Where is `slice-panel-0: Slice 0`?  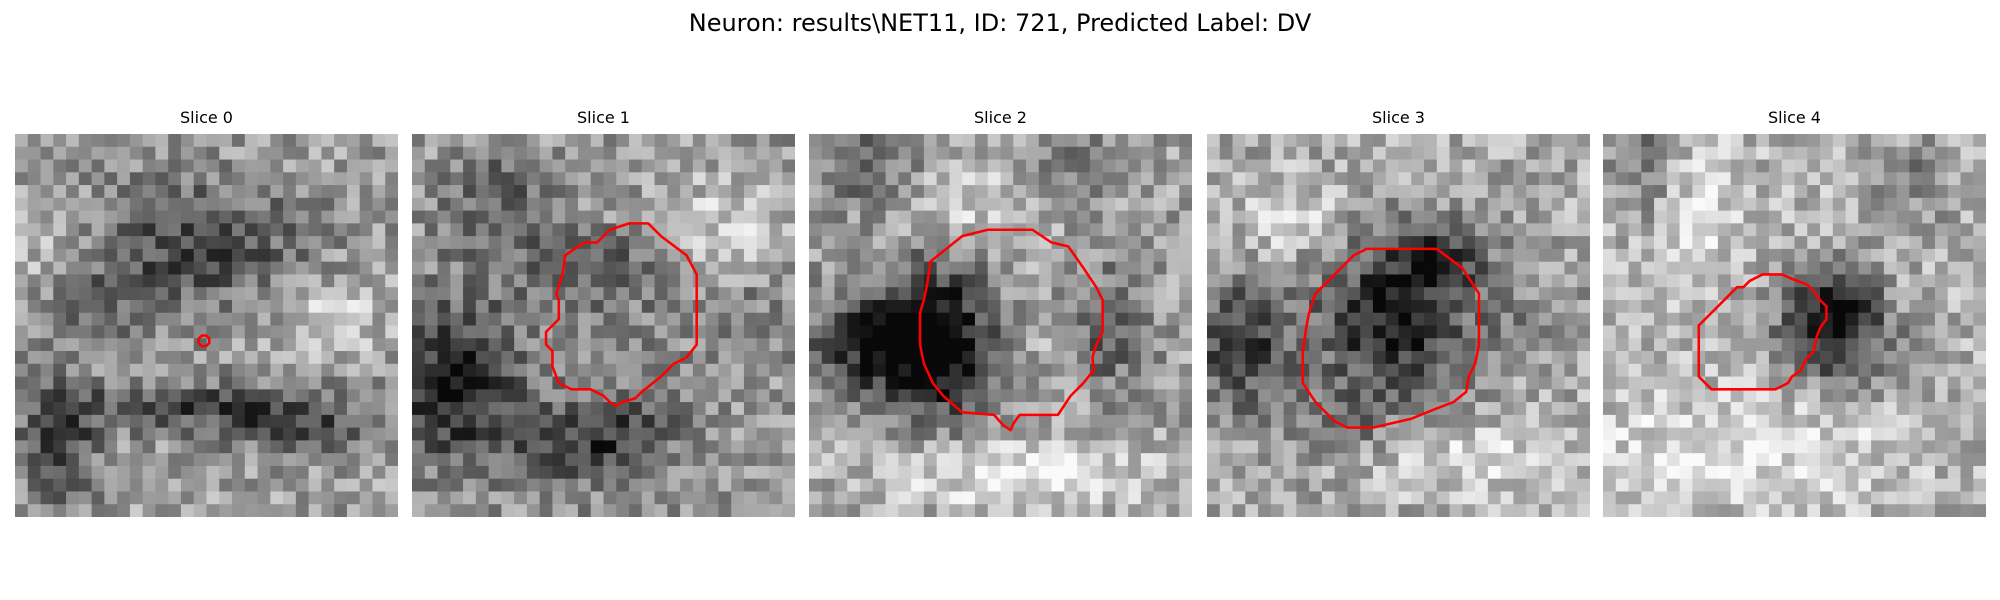 slice-panel-0: Slice 0 is located at coordinates (206, 312).